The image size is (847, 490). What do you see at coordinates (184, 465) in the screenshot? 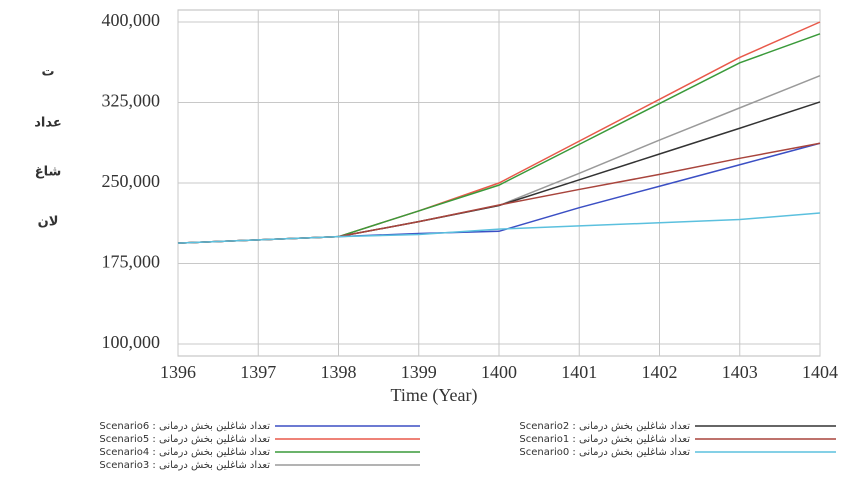
I see `legend-label: Scenario3 : تعداد شاغلین بخش درمانی` at bounding box center [184, 465].